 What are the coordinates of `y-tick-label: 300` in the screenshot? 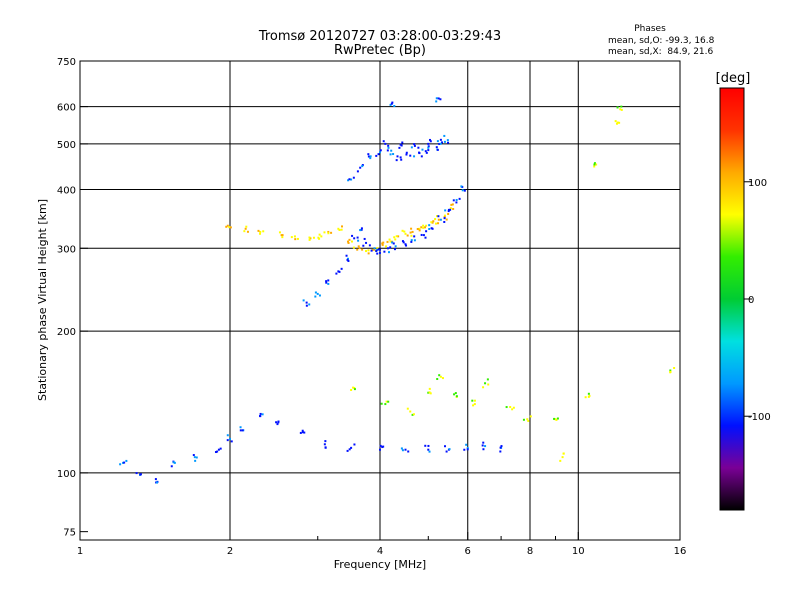 It's located at (66, 249).